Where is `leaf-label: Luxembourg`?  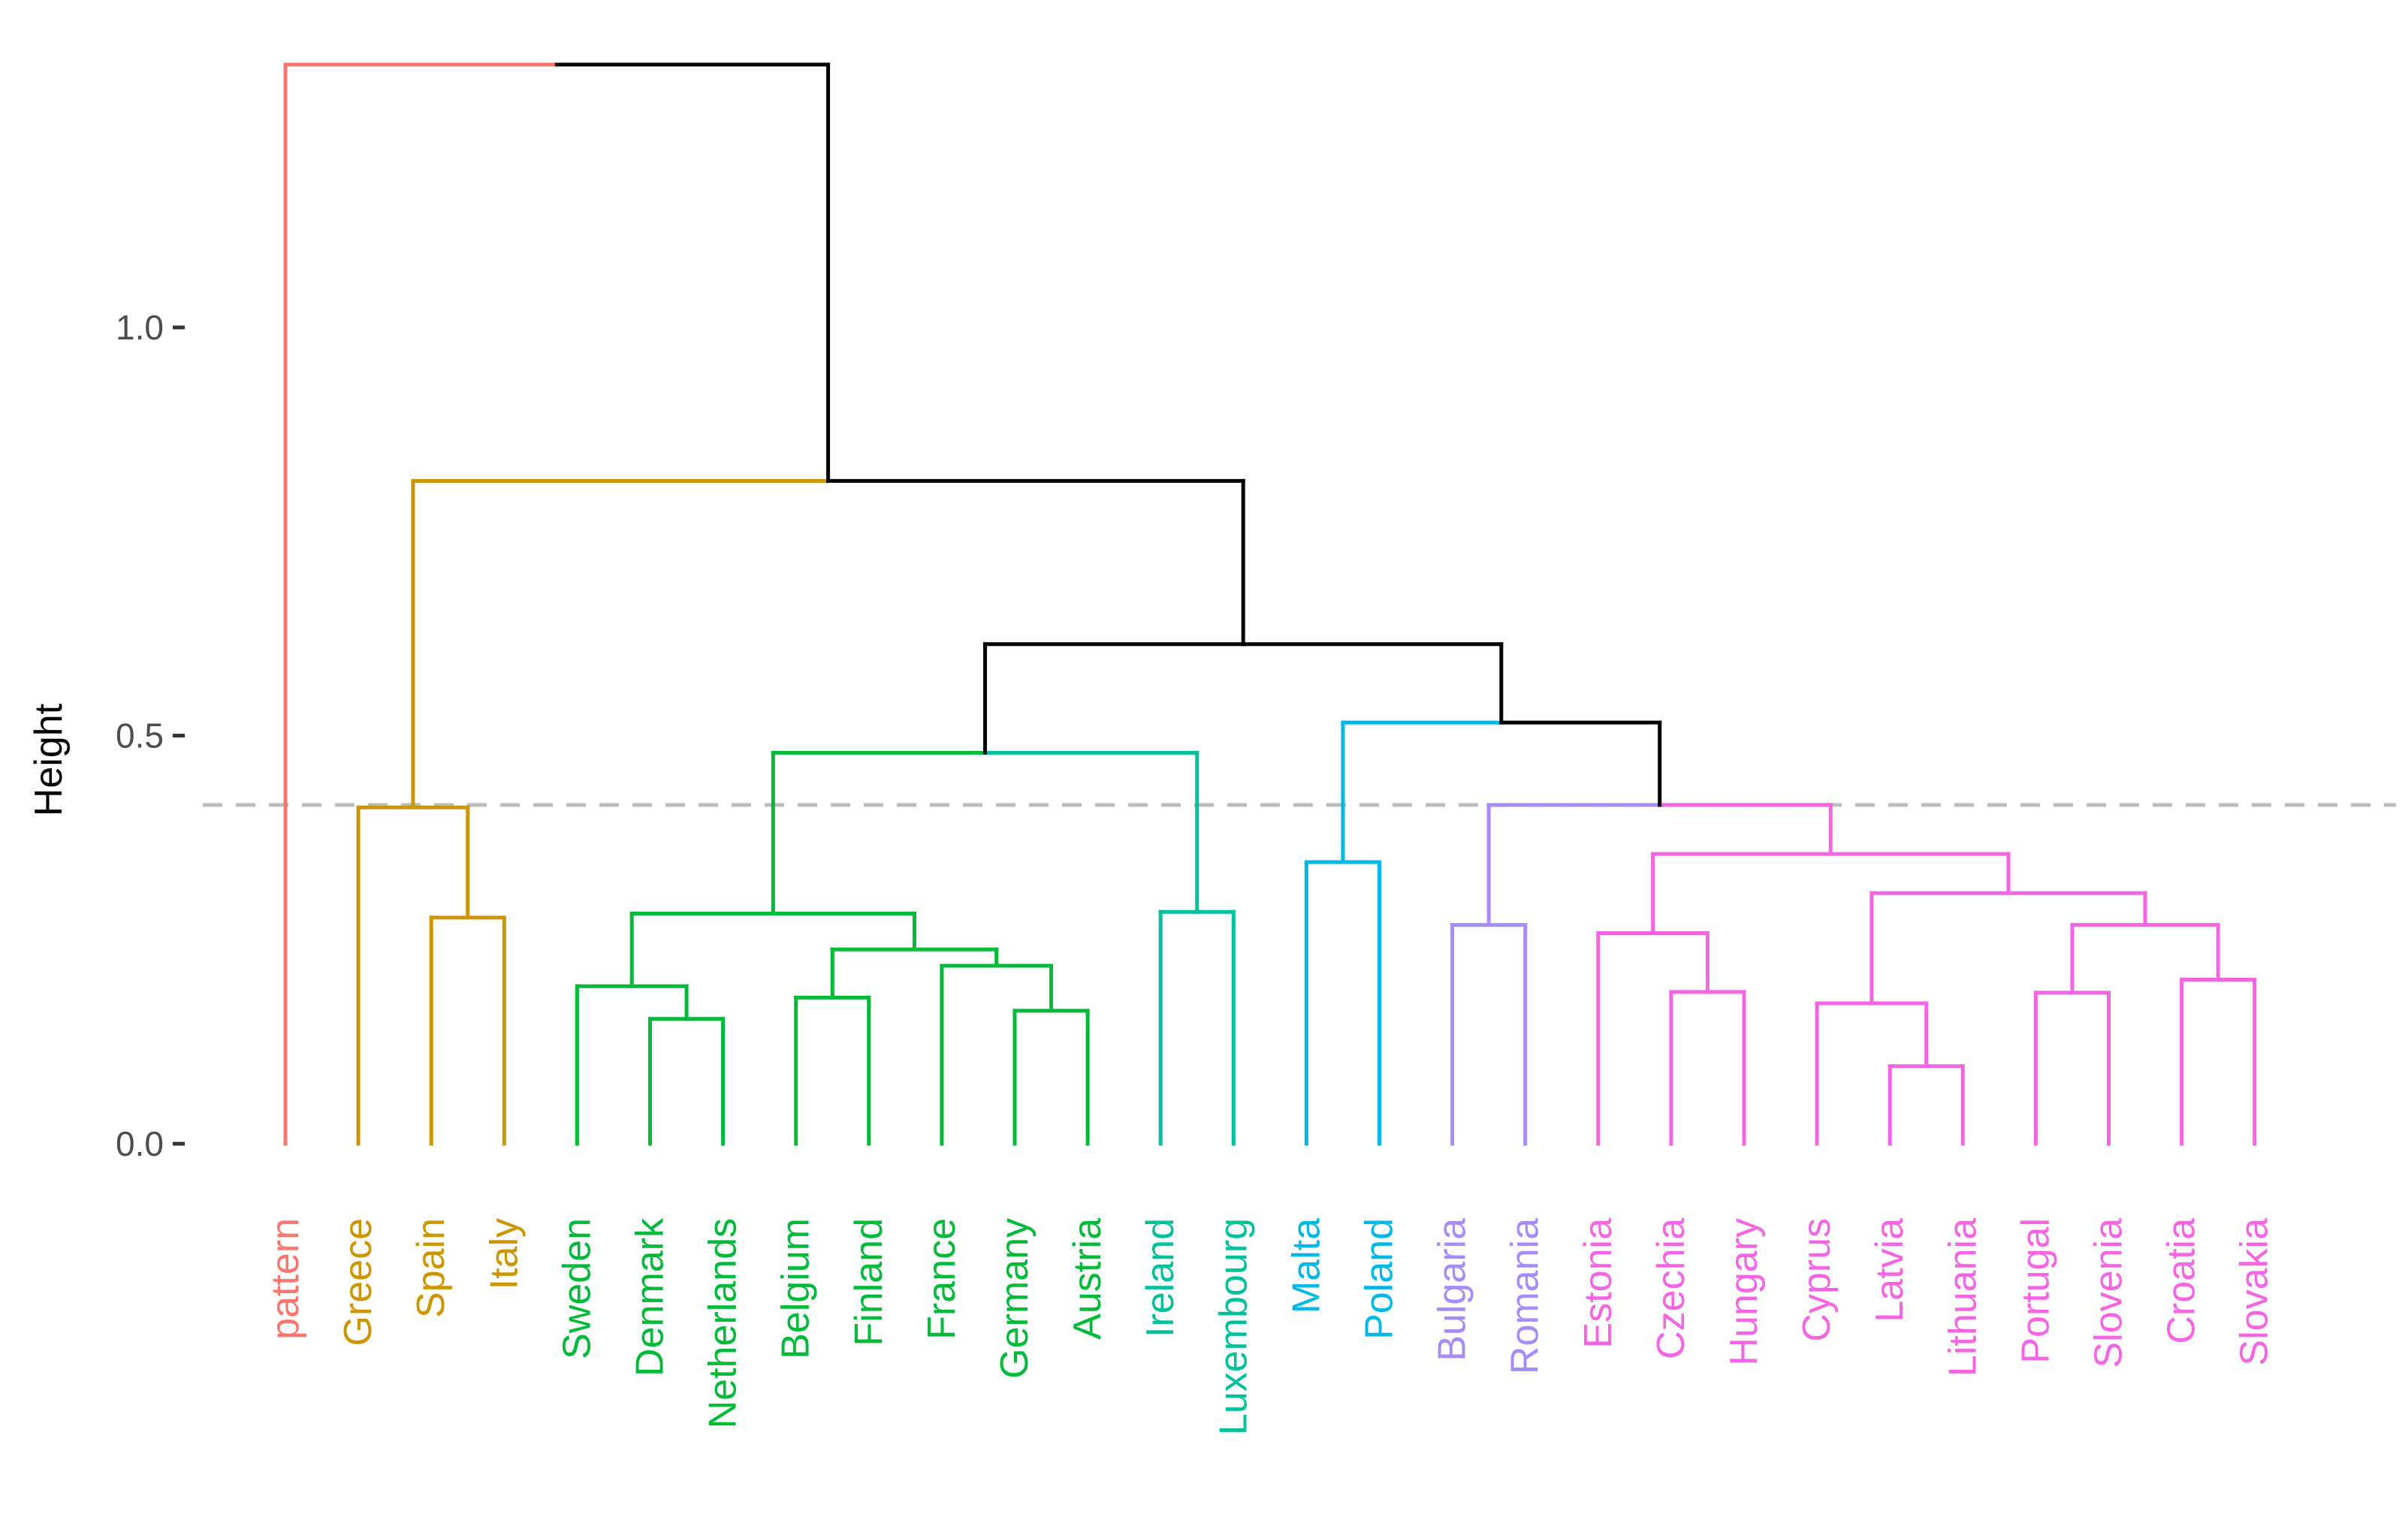 leaf-label: Luxembourg is located at coordinates (1233, 1326).